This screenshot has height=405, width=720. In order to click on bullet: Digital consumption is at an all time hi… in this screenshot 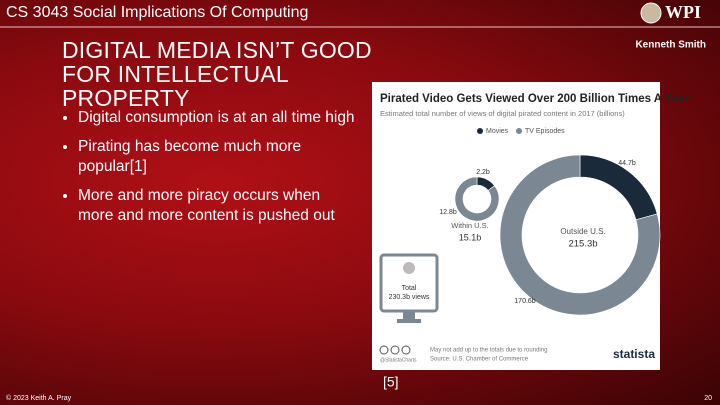, I will do `click(218, 118)`.